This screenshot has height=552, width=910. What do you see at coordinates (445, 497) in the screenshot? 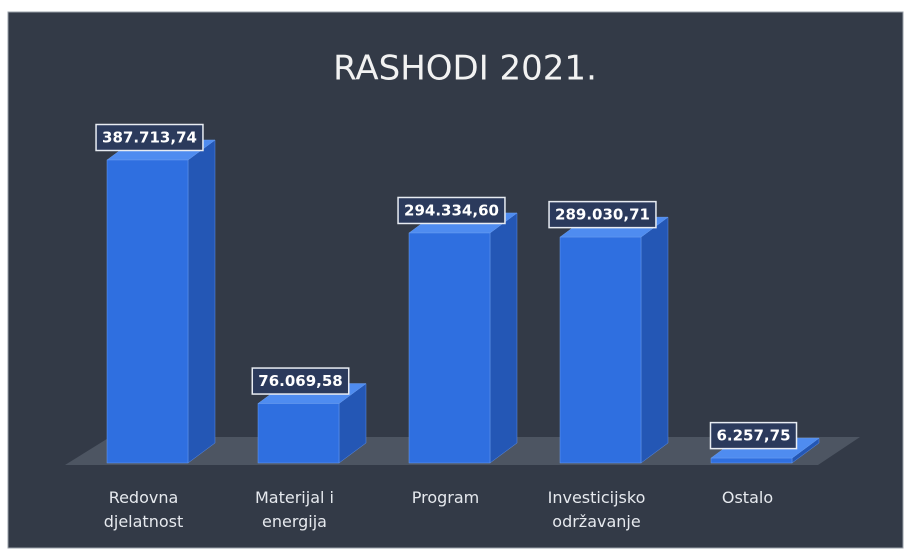
I see `x-tick-label: Program` at bounding box center [445, 497].